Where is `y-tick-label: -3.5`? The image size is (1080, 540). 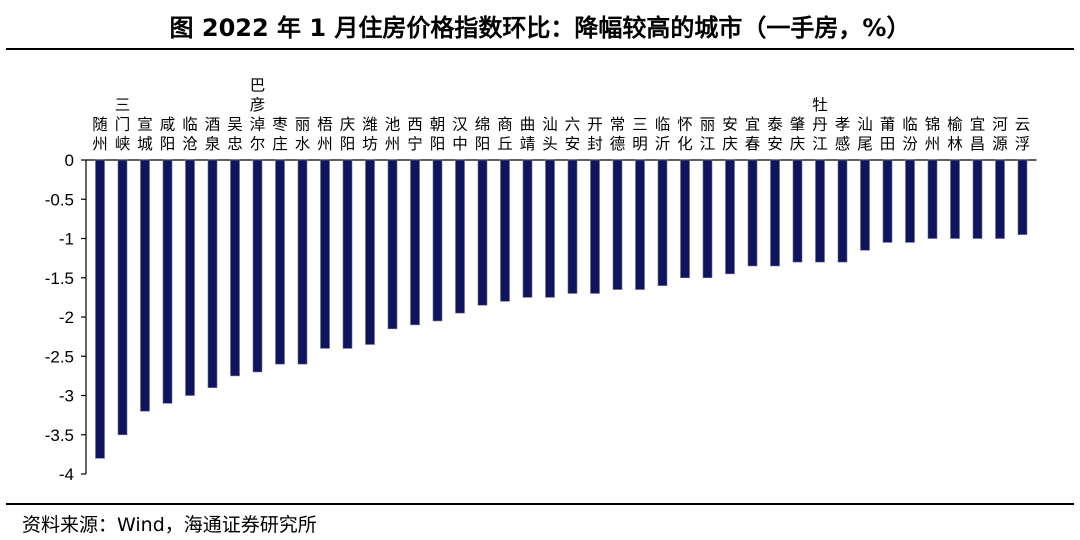 y-tick-label: -3.5 is located at coordinates (59, 435).